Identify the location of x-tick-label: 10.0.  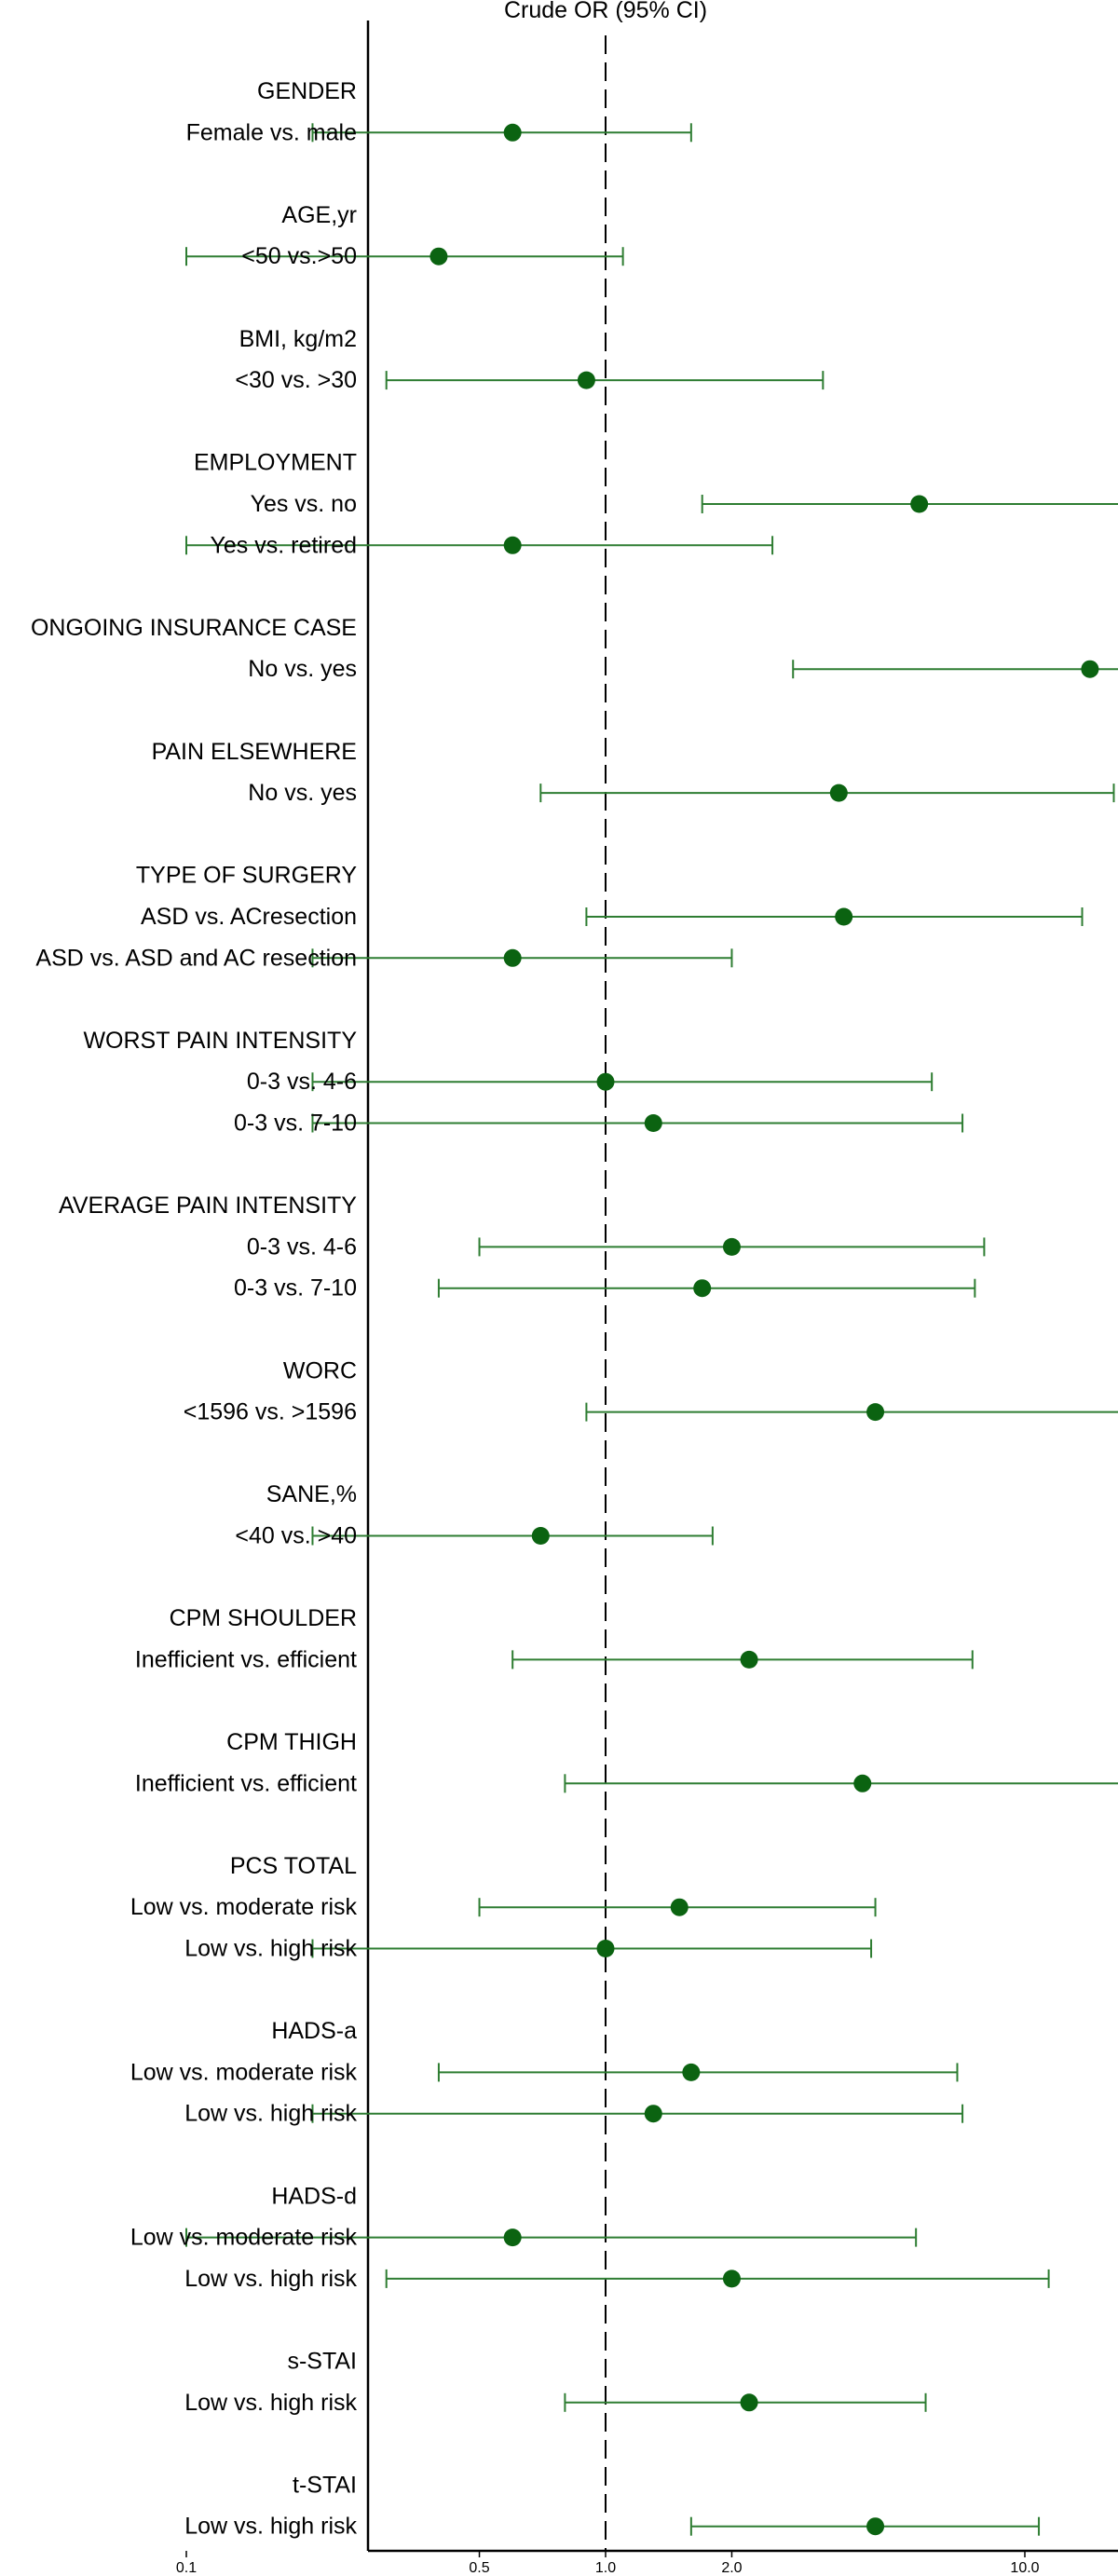
(1024, 2568).